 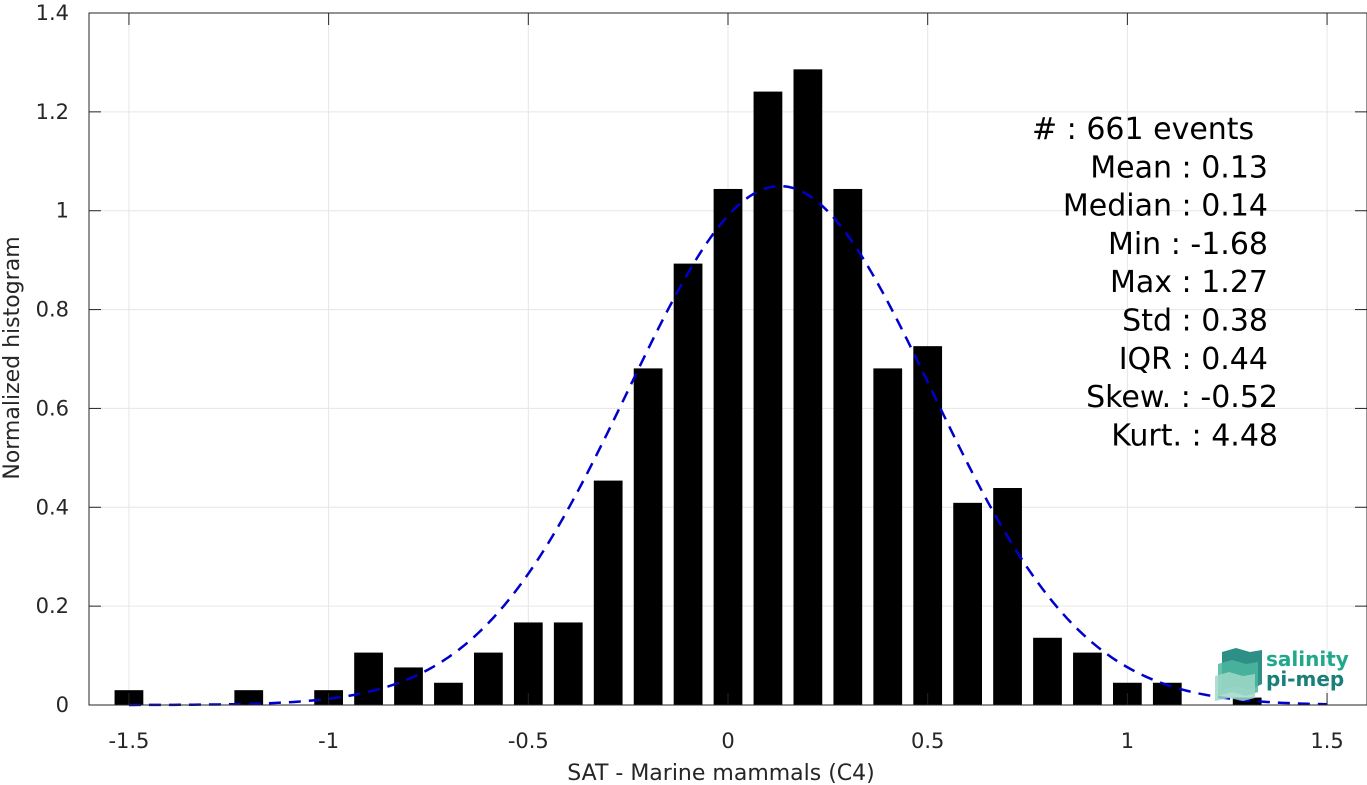 What do you see at coordinates (1182, 397) in the screenshot?
I see `stats-line: Skew. : -0.52` at bounding box center [1182, 397].